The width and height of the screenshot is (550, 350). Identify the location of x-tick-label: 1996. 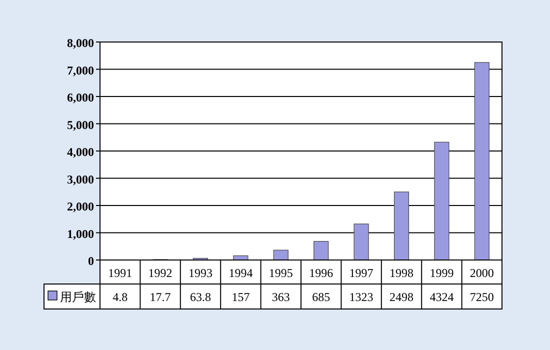
(321, 273).